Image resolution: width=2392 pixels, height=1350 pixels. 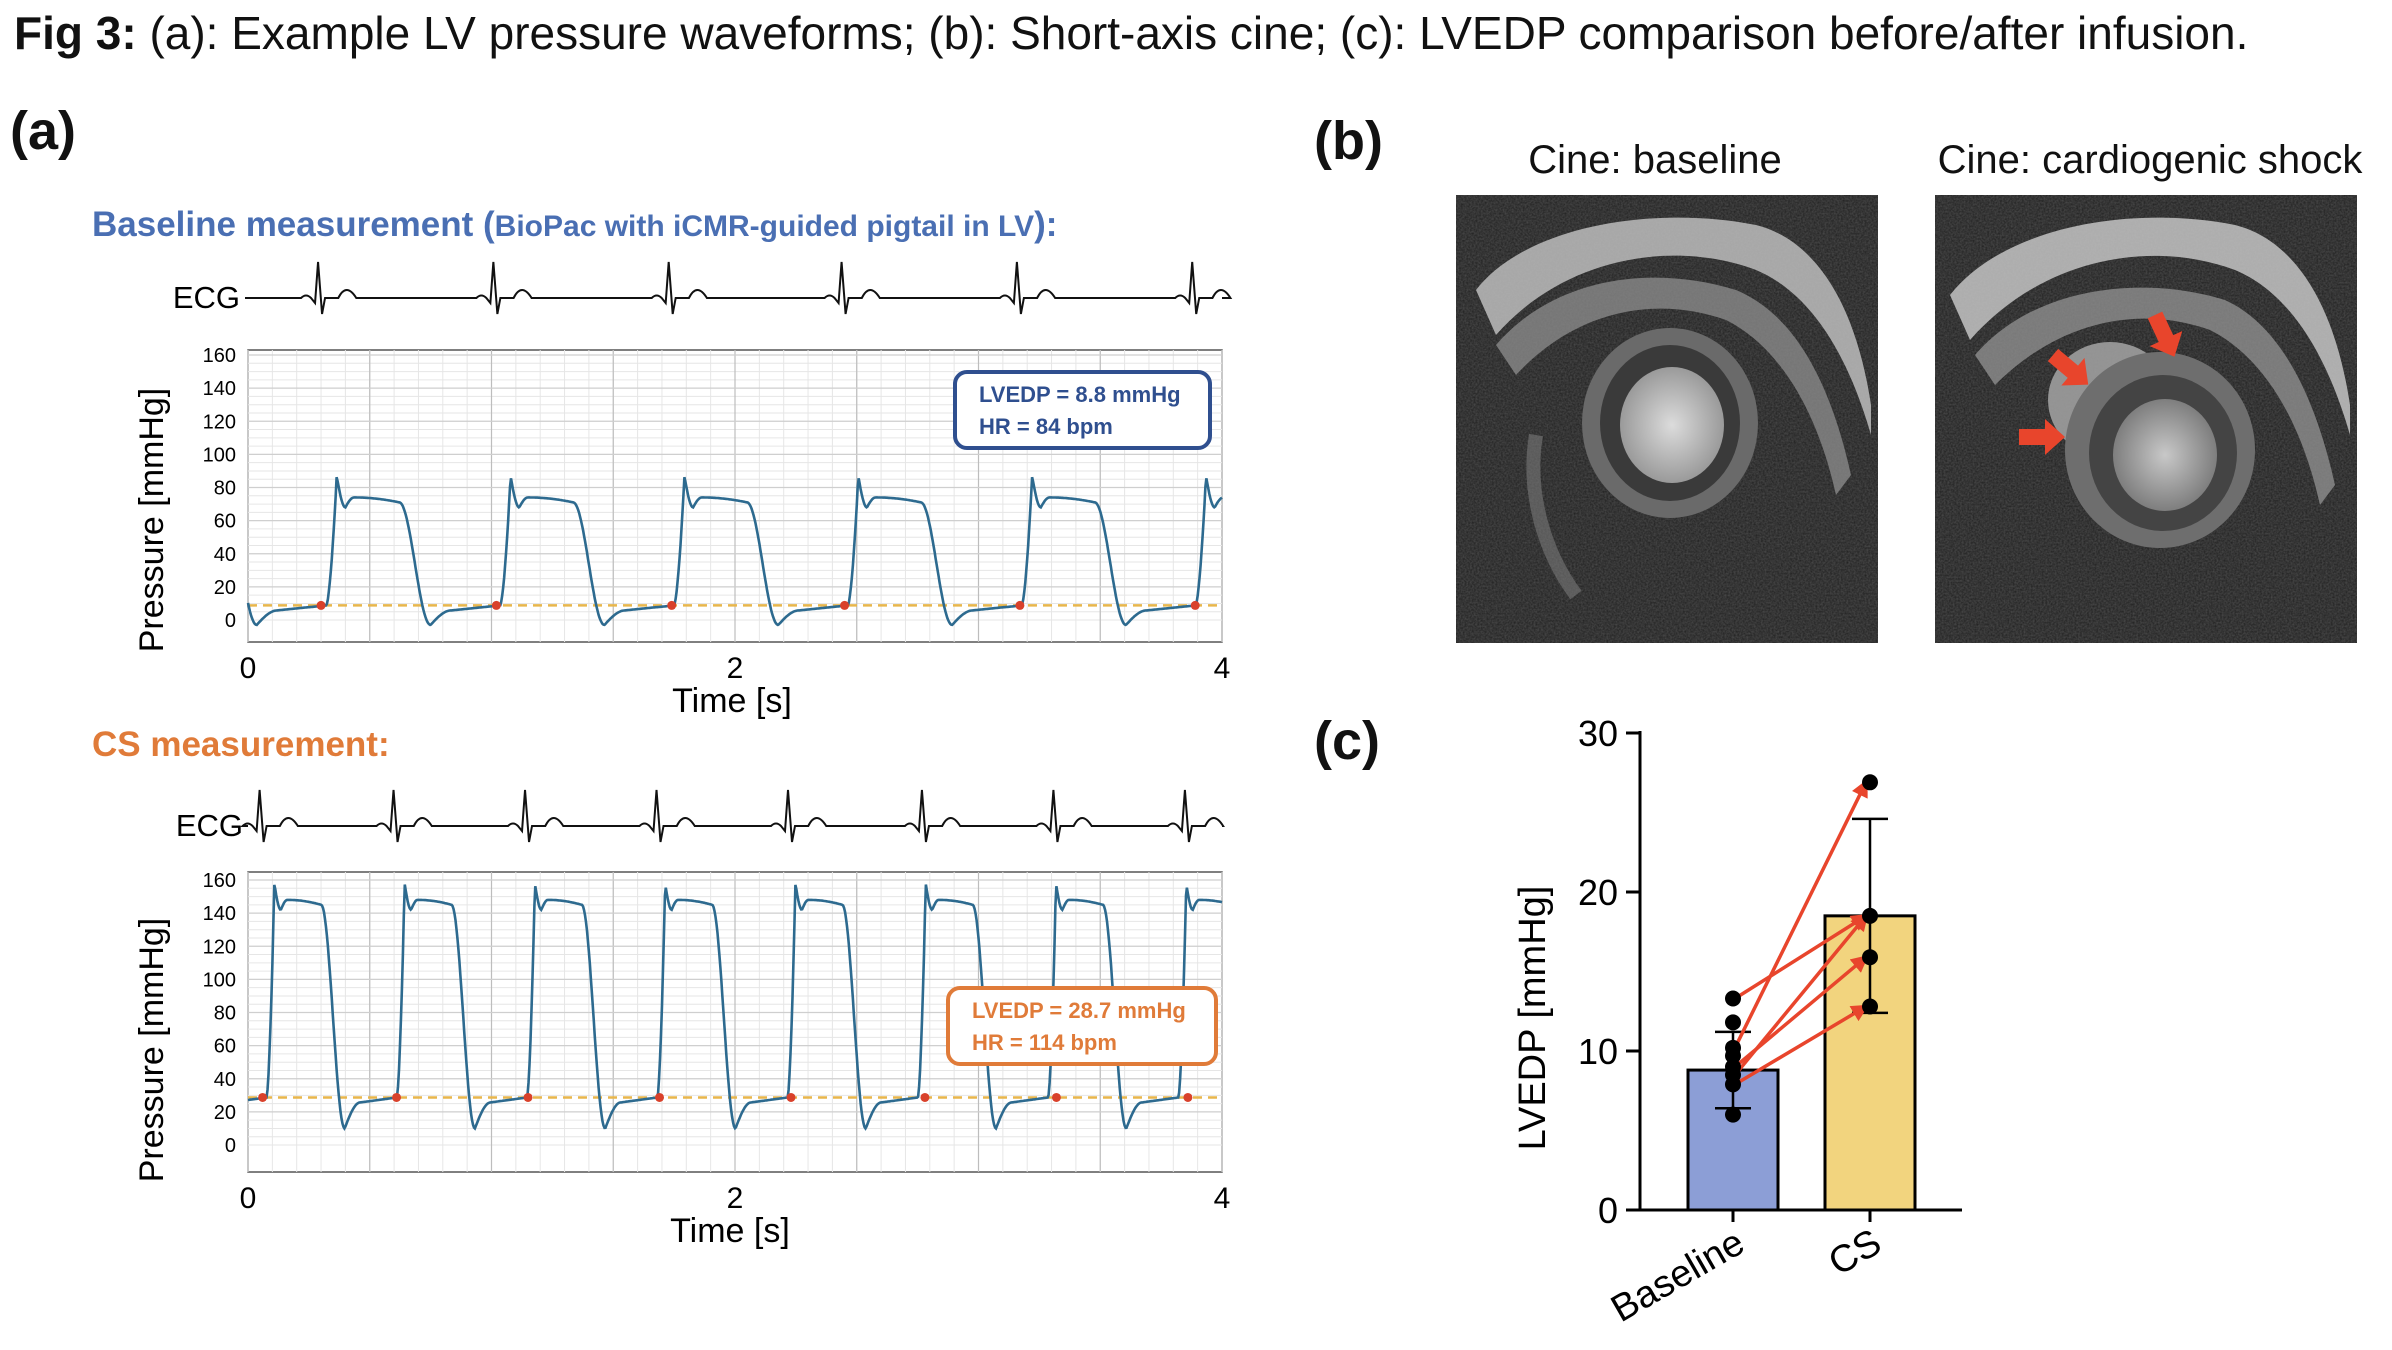 What do you see at coordinates (1655, 160) in the screenshot?
I see `cine-baseline-label: Cine: baseline` at bounding box center [1655, 160].